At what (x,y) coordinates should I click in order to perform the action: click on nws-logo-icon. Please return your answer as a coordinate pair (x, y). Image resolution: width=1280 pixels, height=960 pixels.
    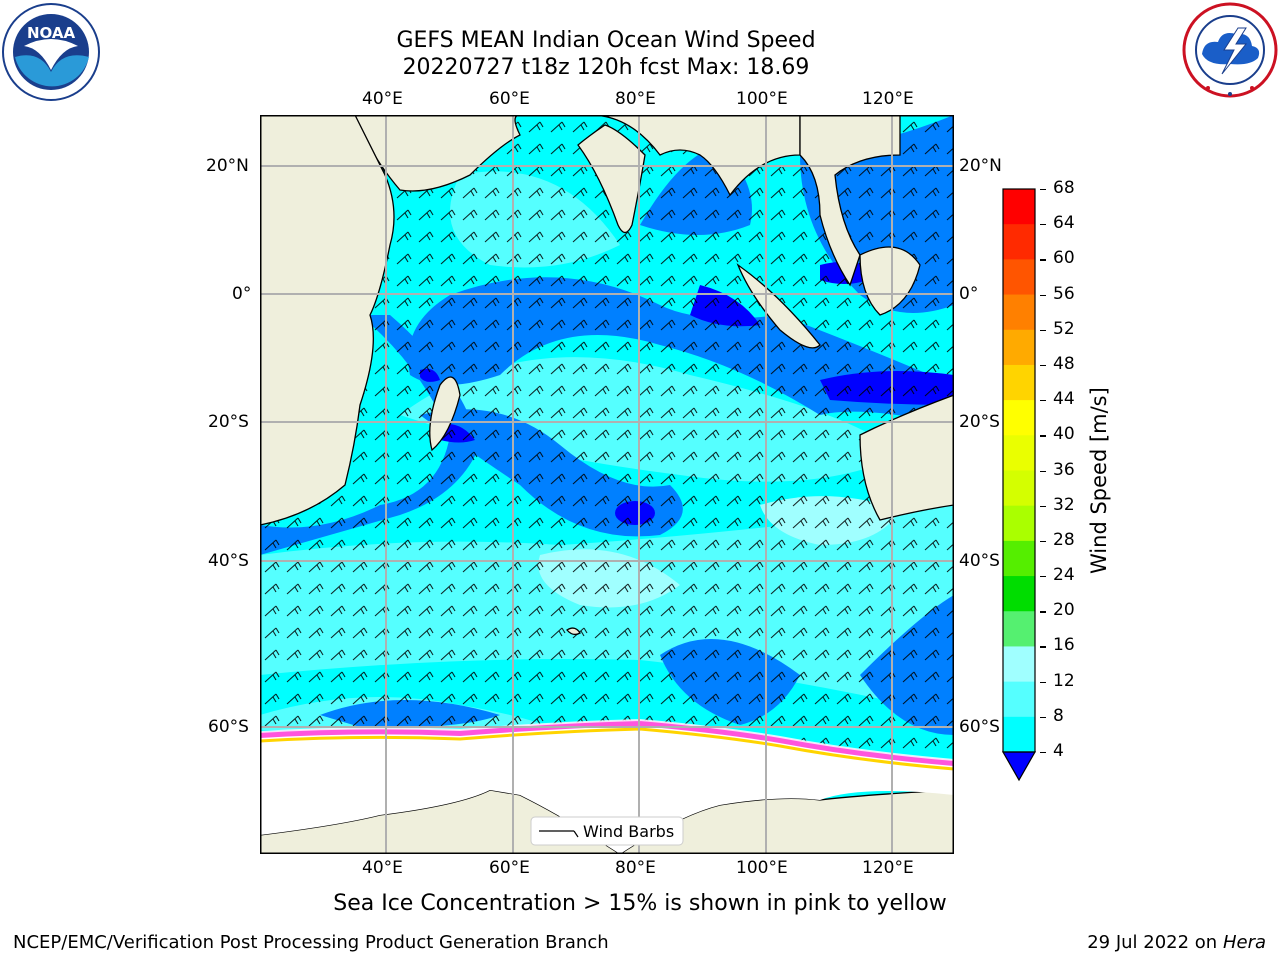
    Looking at the image, I should click on (1230, 50).